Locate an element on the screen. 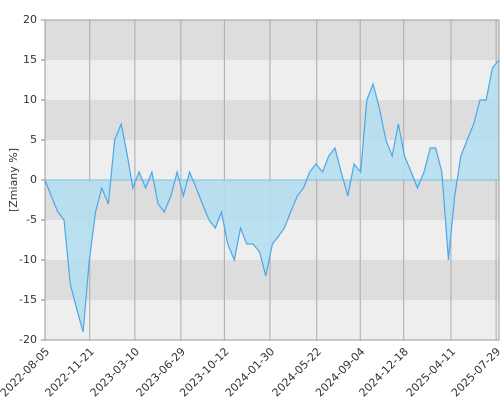 The height and width of the screenshot is (400, 500). y-tick-label: -20 is located at coordinates (28, 339).